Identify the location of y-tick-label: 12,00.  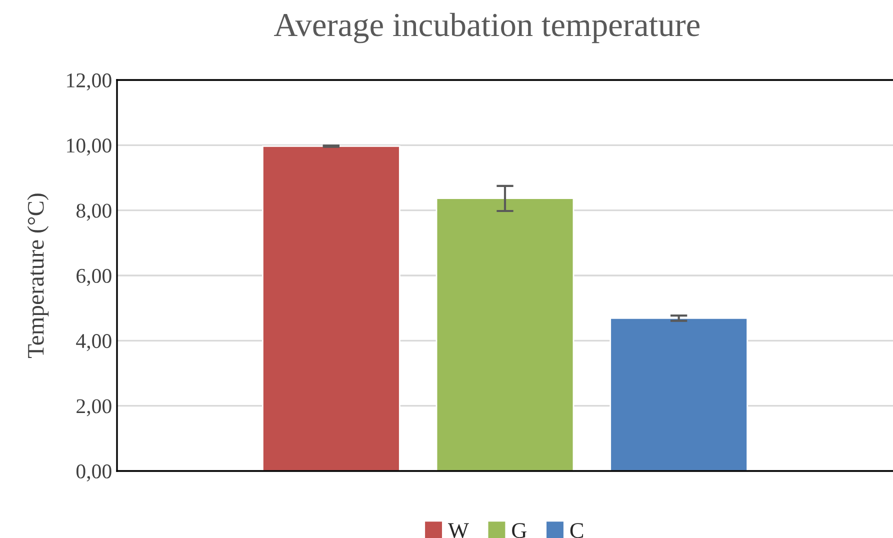
(89, 81).